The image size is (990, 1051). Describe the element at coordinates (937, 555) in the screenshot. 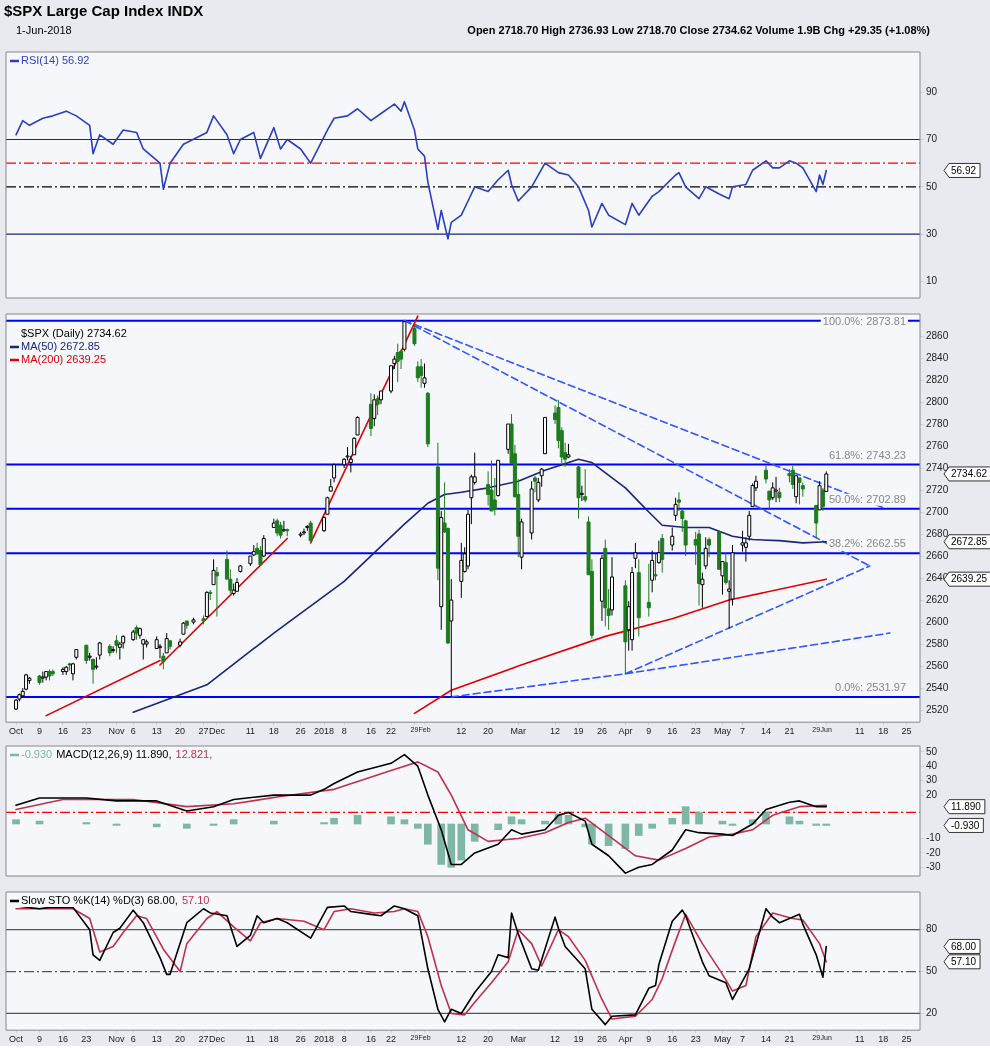

I see `y-tick-label: 2660` at that location.